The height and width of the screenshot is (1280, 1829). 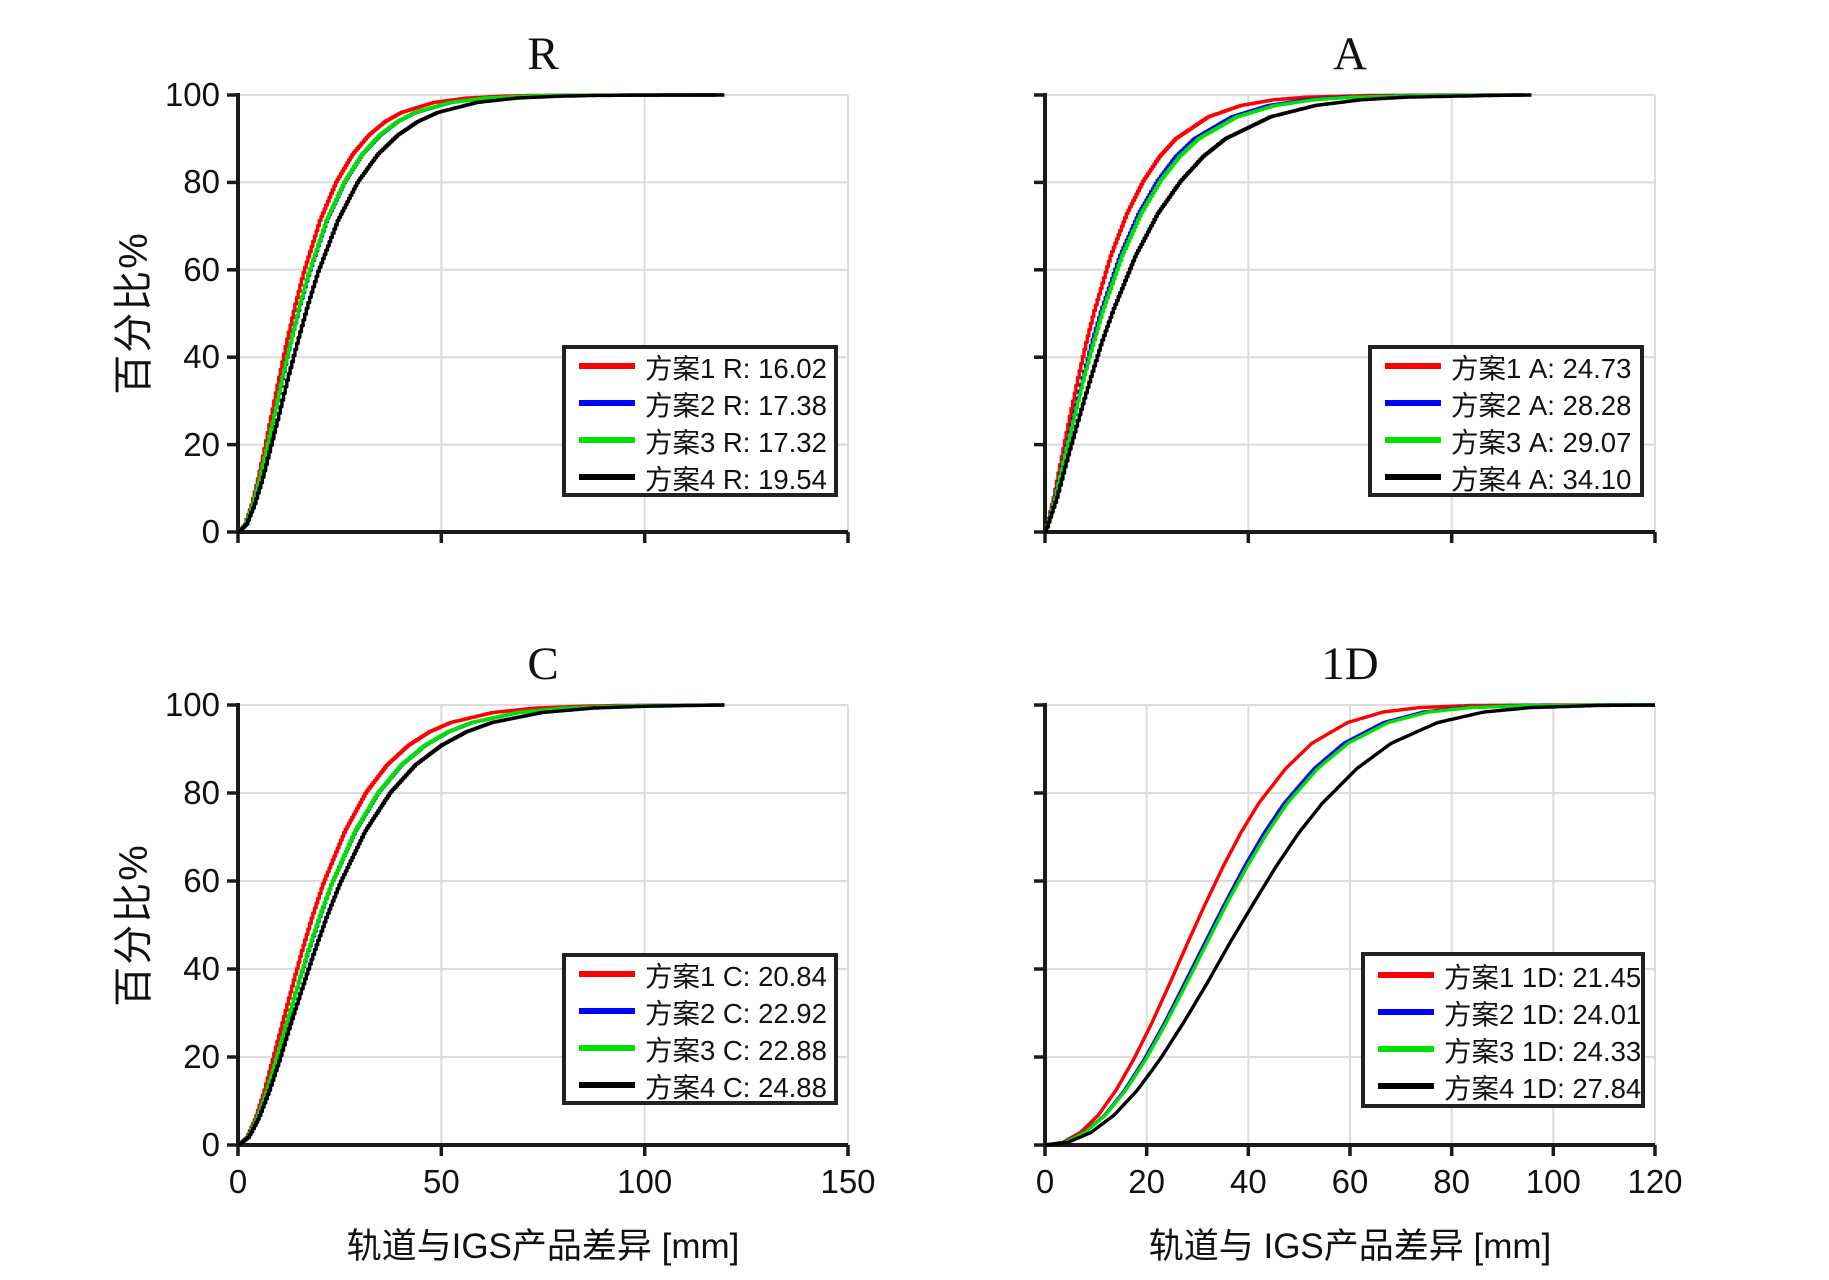 I want to click on legend-entry: 方案4 C: 24.88, so click(x=700, y=1084).